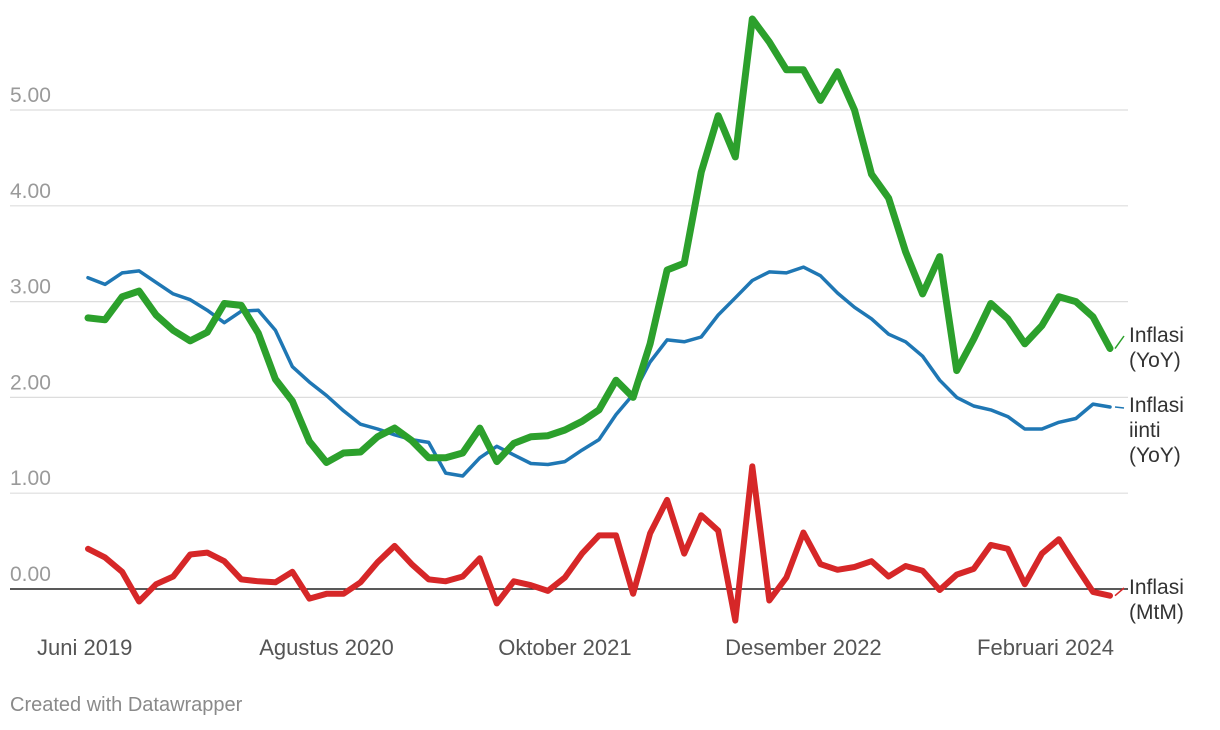 This screenshot has height=730, width=1220. What do you see at coordinates (126, 705) in the screenshot?
I see `chart-credit: Created with Datawrapper` at bounding box center [126, 705].